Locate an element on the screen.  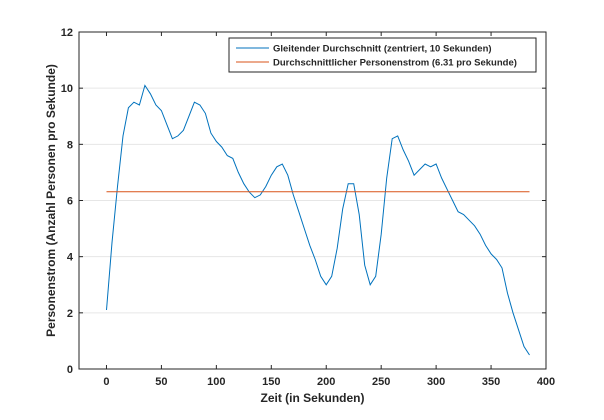
y-tick-label: 2 is located at coordinates (70, 314).